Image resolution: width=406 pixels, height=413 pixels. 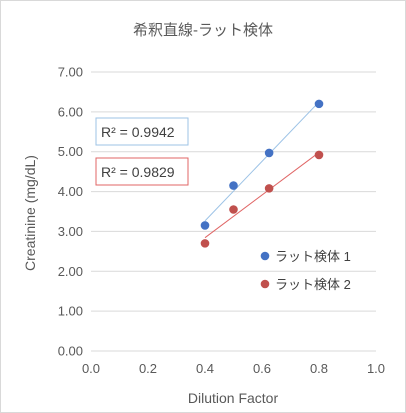 What do you see at coordinates (305, 270) in the screenshot?
I see `legend: ラット検体 1 ラット検体 2` at bounding box center [305, 270].